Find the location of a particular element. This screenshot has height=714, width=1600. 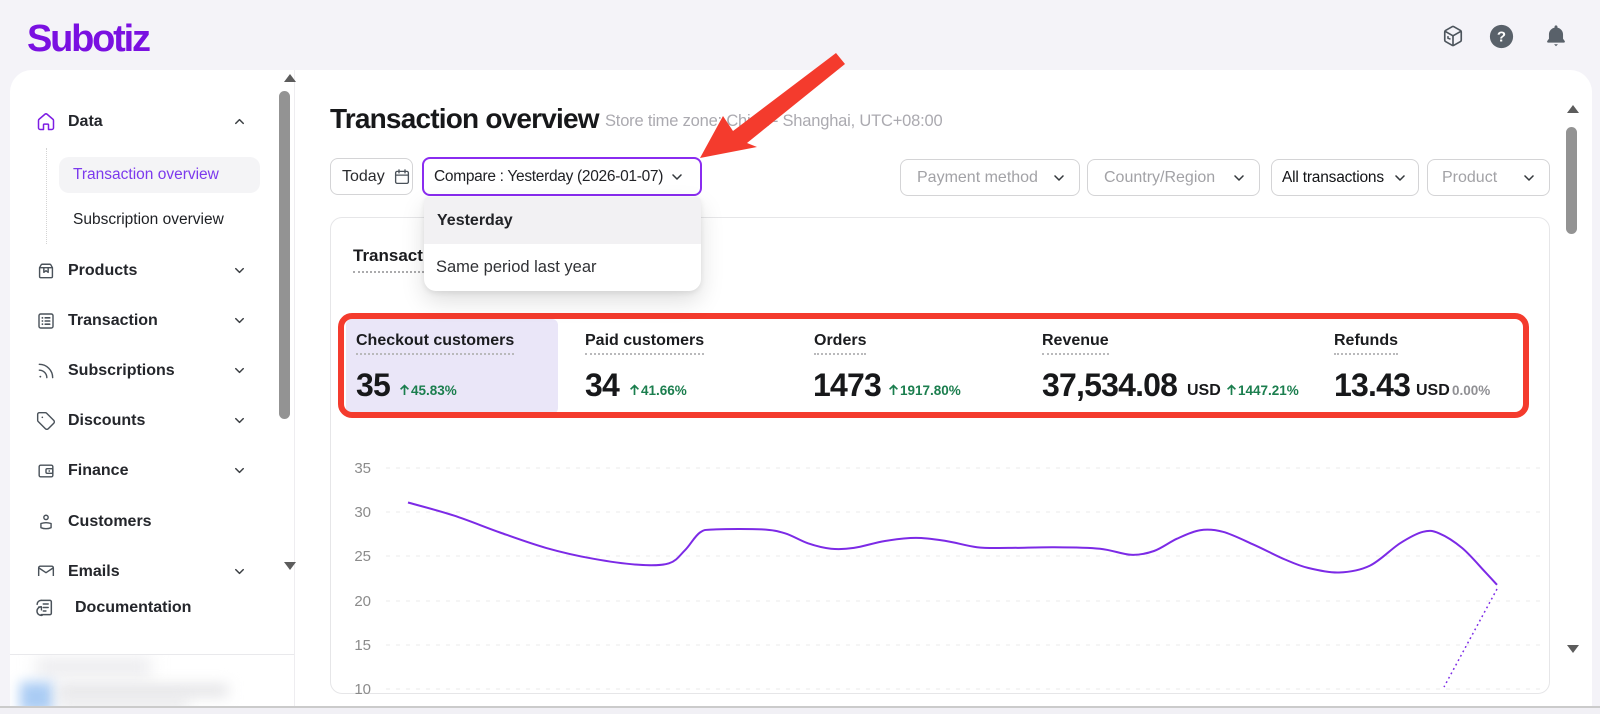

svg-text: 15 is located at coordinates (362, 645).